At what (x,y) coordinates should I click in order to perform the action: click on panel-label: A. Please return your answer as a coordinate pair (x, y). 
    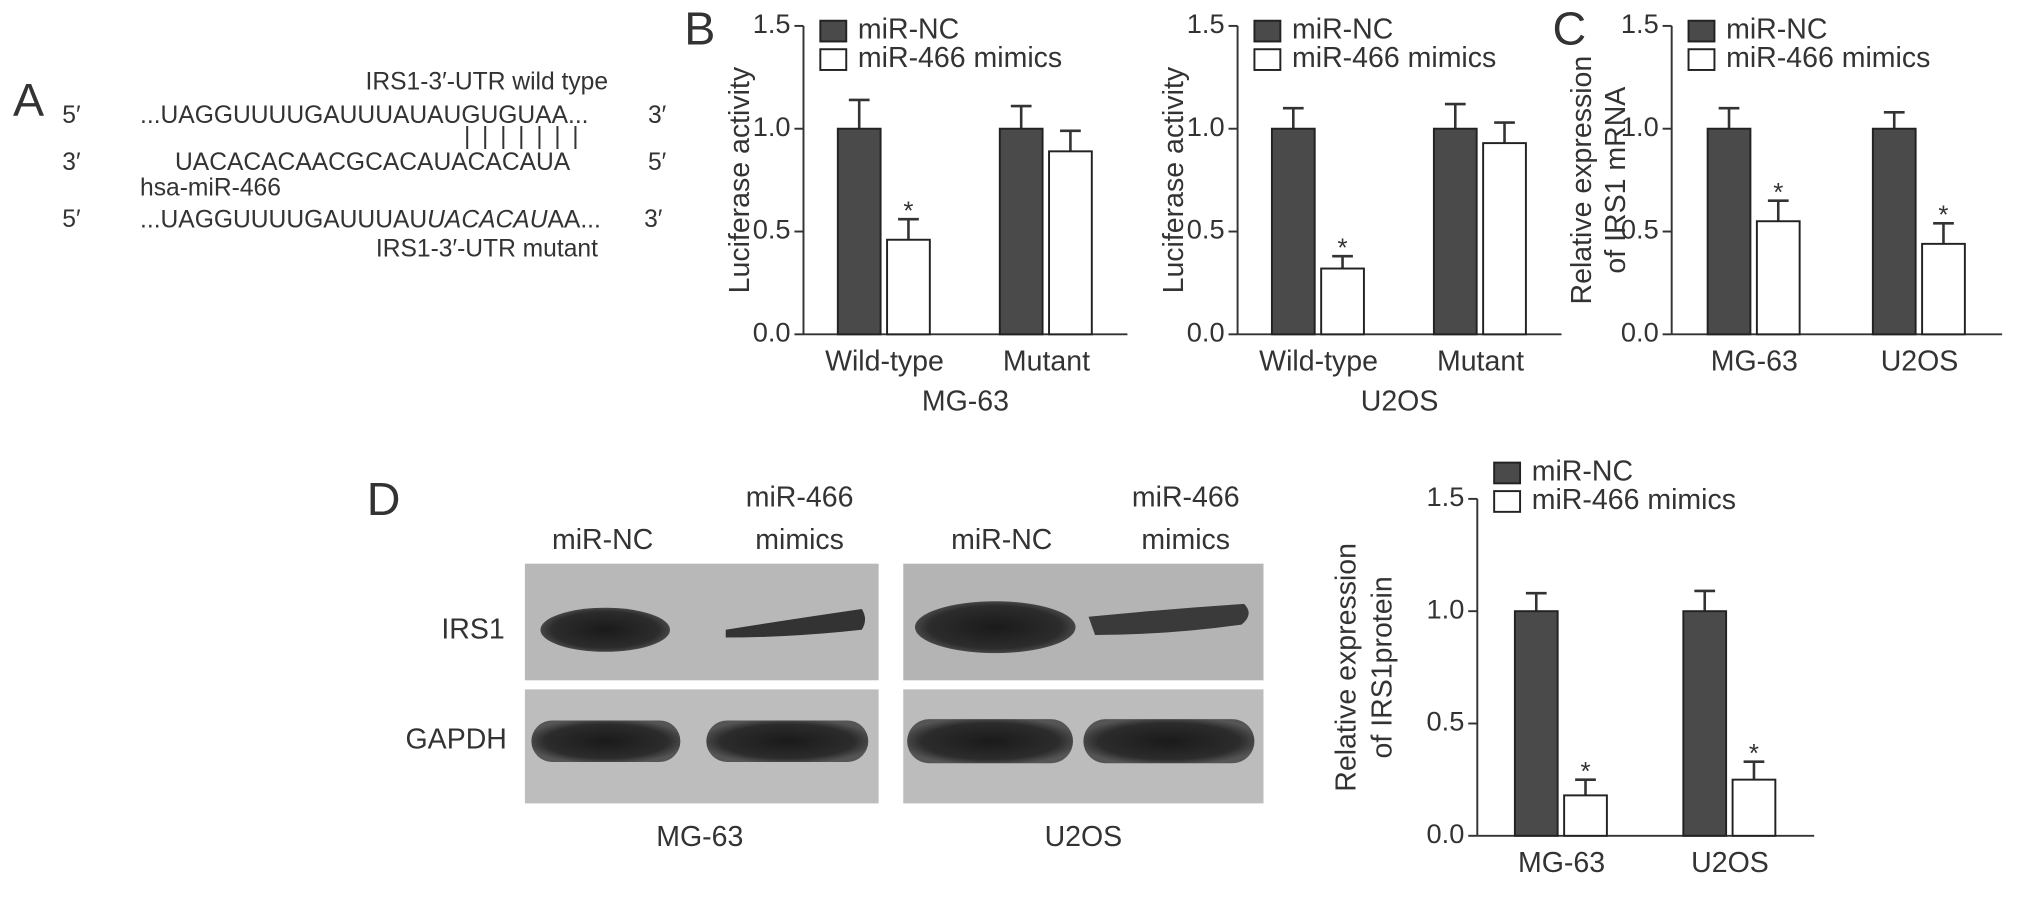
    Looking at the image, I should click on (28, 100).